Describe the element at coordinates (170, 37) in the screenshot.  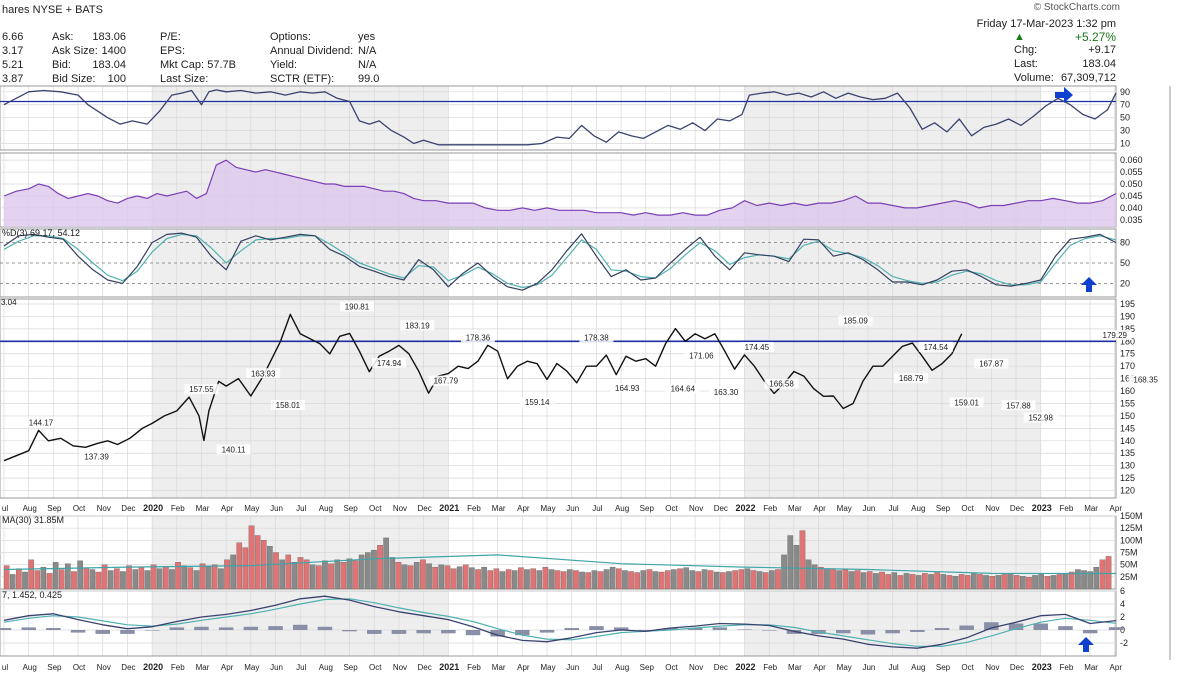
I see `pe-label: P/E:` at that location.